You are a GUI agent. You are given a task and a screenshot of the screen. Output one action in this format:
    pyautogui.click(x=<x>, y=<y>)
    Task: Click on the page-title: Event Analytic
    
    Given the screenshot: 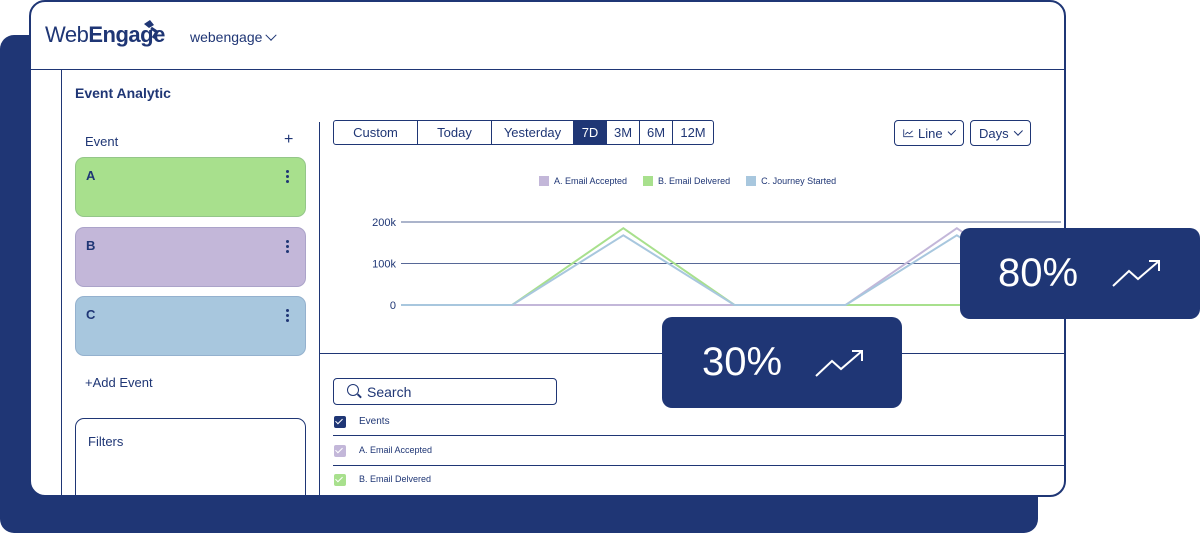 What is the action you would take?
    pyautogui.click(x=123, y=93)
    